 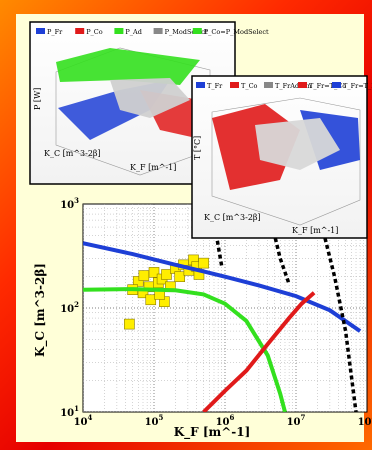 What do you see at coordinates (225, 420) in the screenshot?
I see `tick-label: 10⁶` at bounding box center [225, 420].